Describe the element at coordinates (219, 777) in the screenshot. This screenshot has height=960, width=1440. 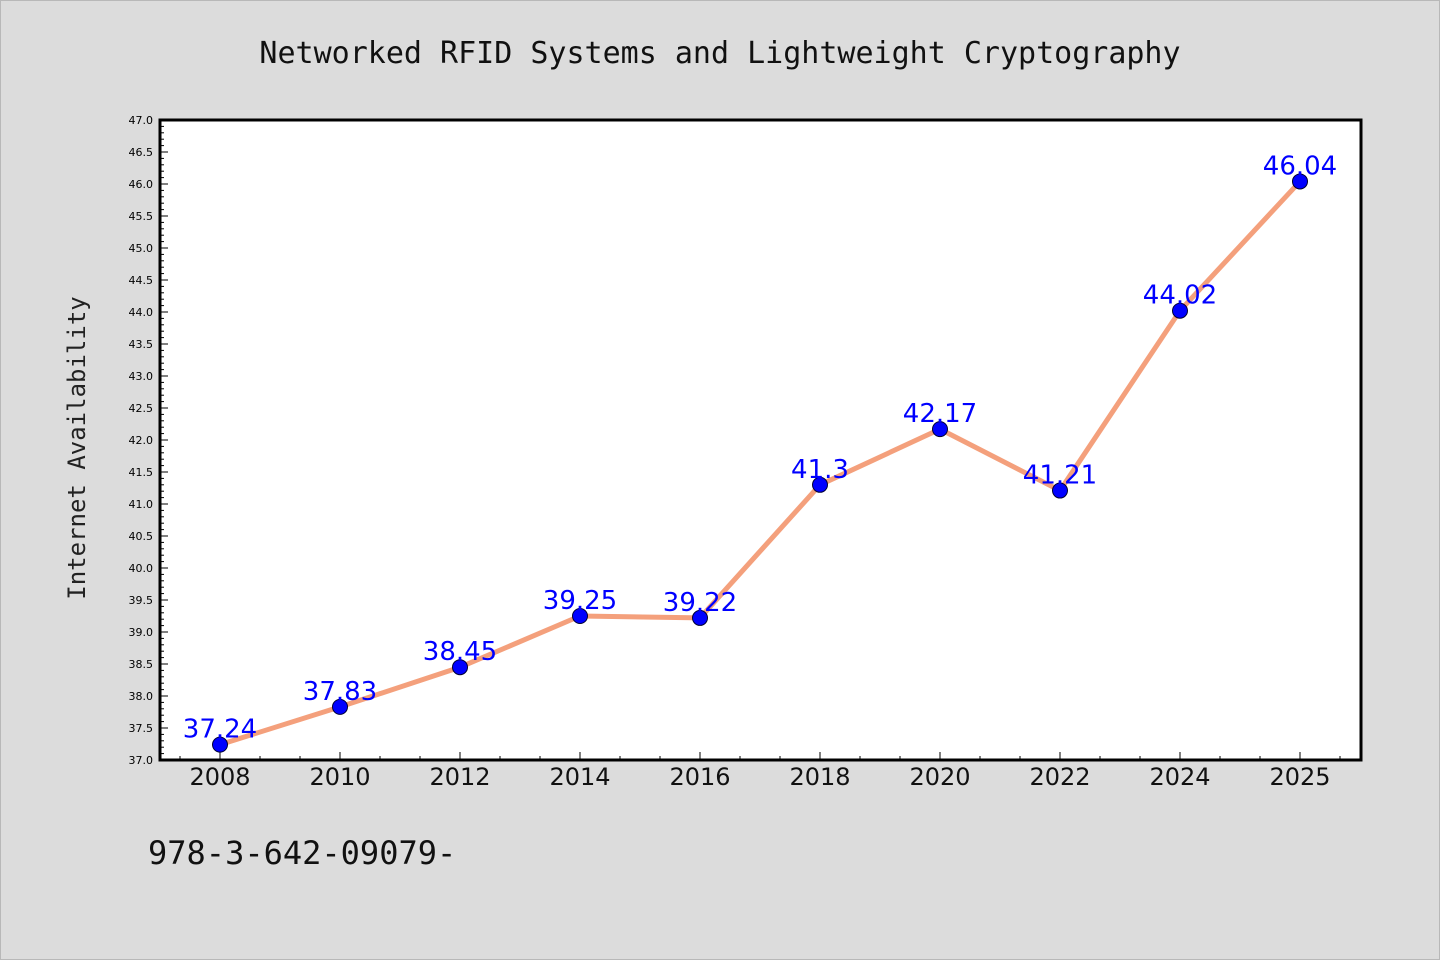
I see `x-tick-label: 2008` at that location.